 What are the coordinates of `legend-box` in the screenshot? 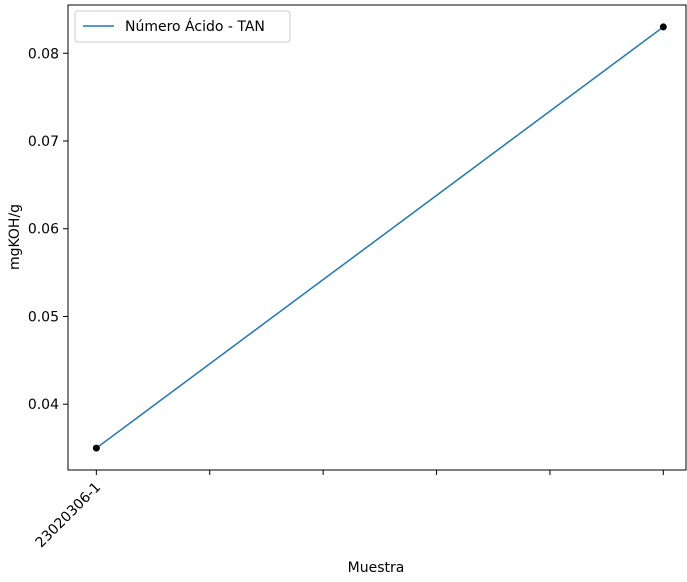 It's located at (182, 26).